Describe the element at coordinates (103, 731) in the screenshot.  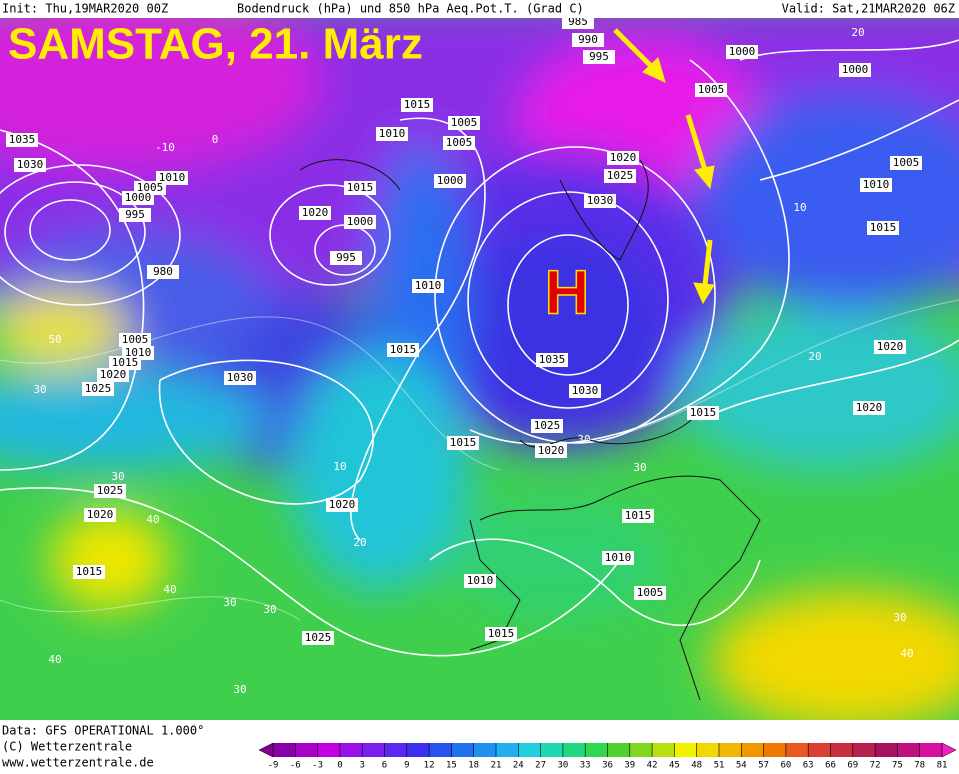
I see `data-source: Data: GFS OPERATIONAL 1.000°` at that location.